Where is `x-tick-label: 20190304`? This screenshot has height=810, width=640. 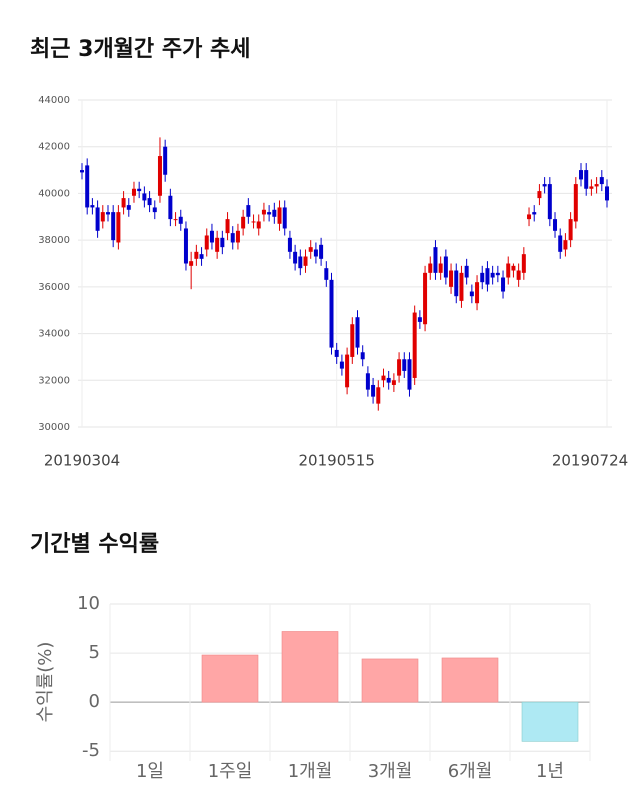 x-tick-label: 20190304 is located at coordinates (82, 461).